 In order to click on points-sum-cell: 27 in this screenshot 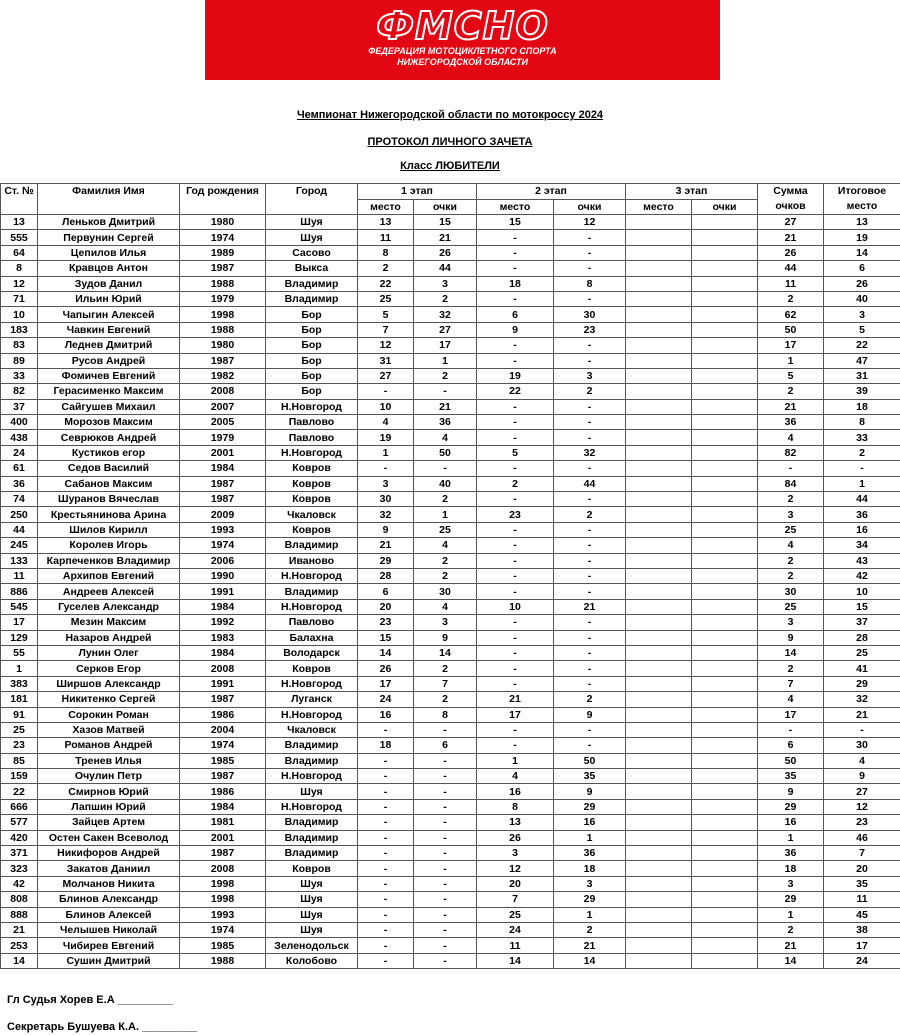, I will do `click(790, 222)`.